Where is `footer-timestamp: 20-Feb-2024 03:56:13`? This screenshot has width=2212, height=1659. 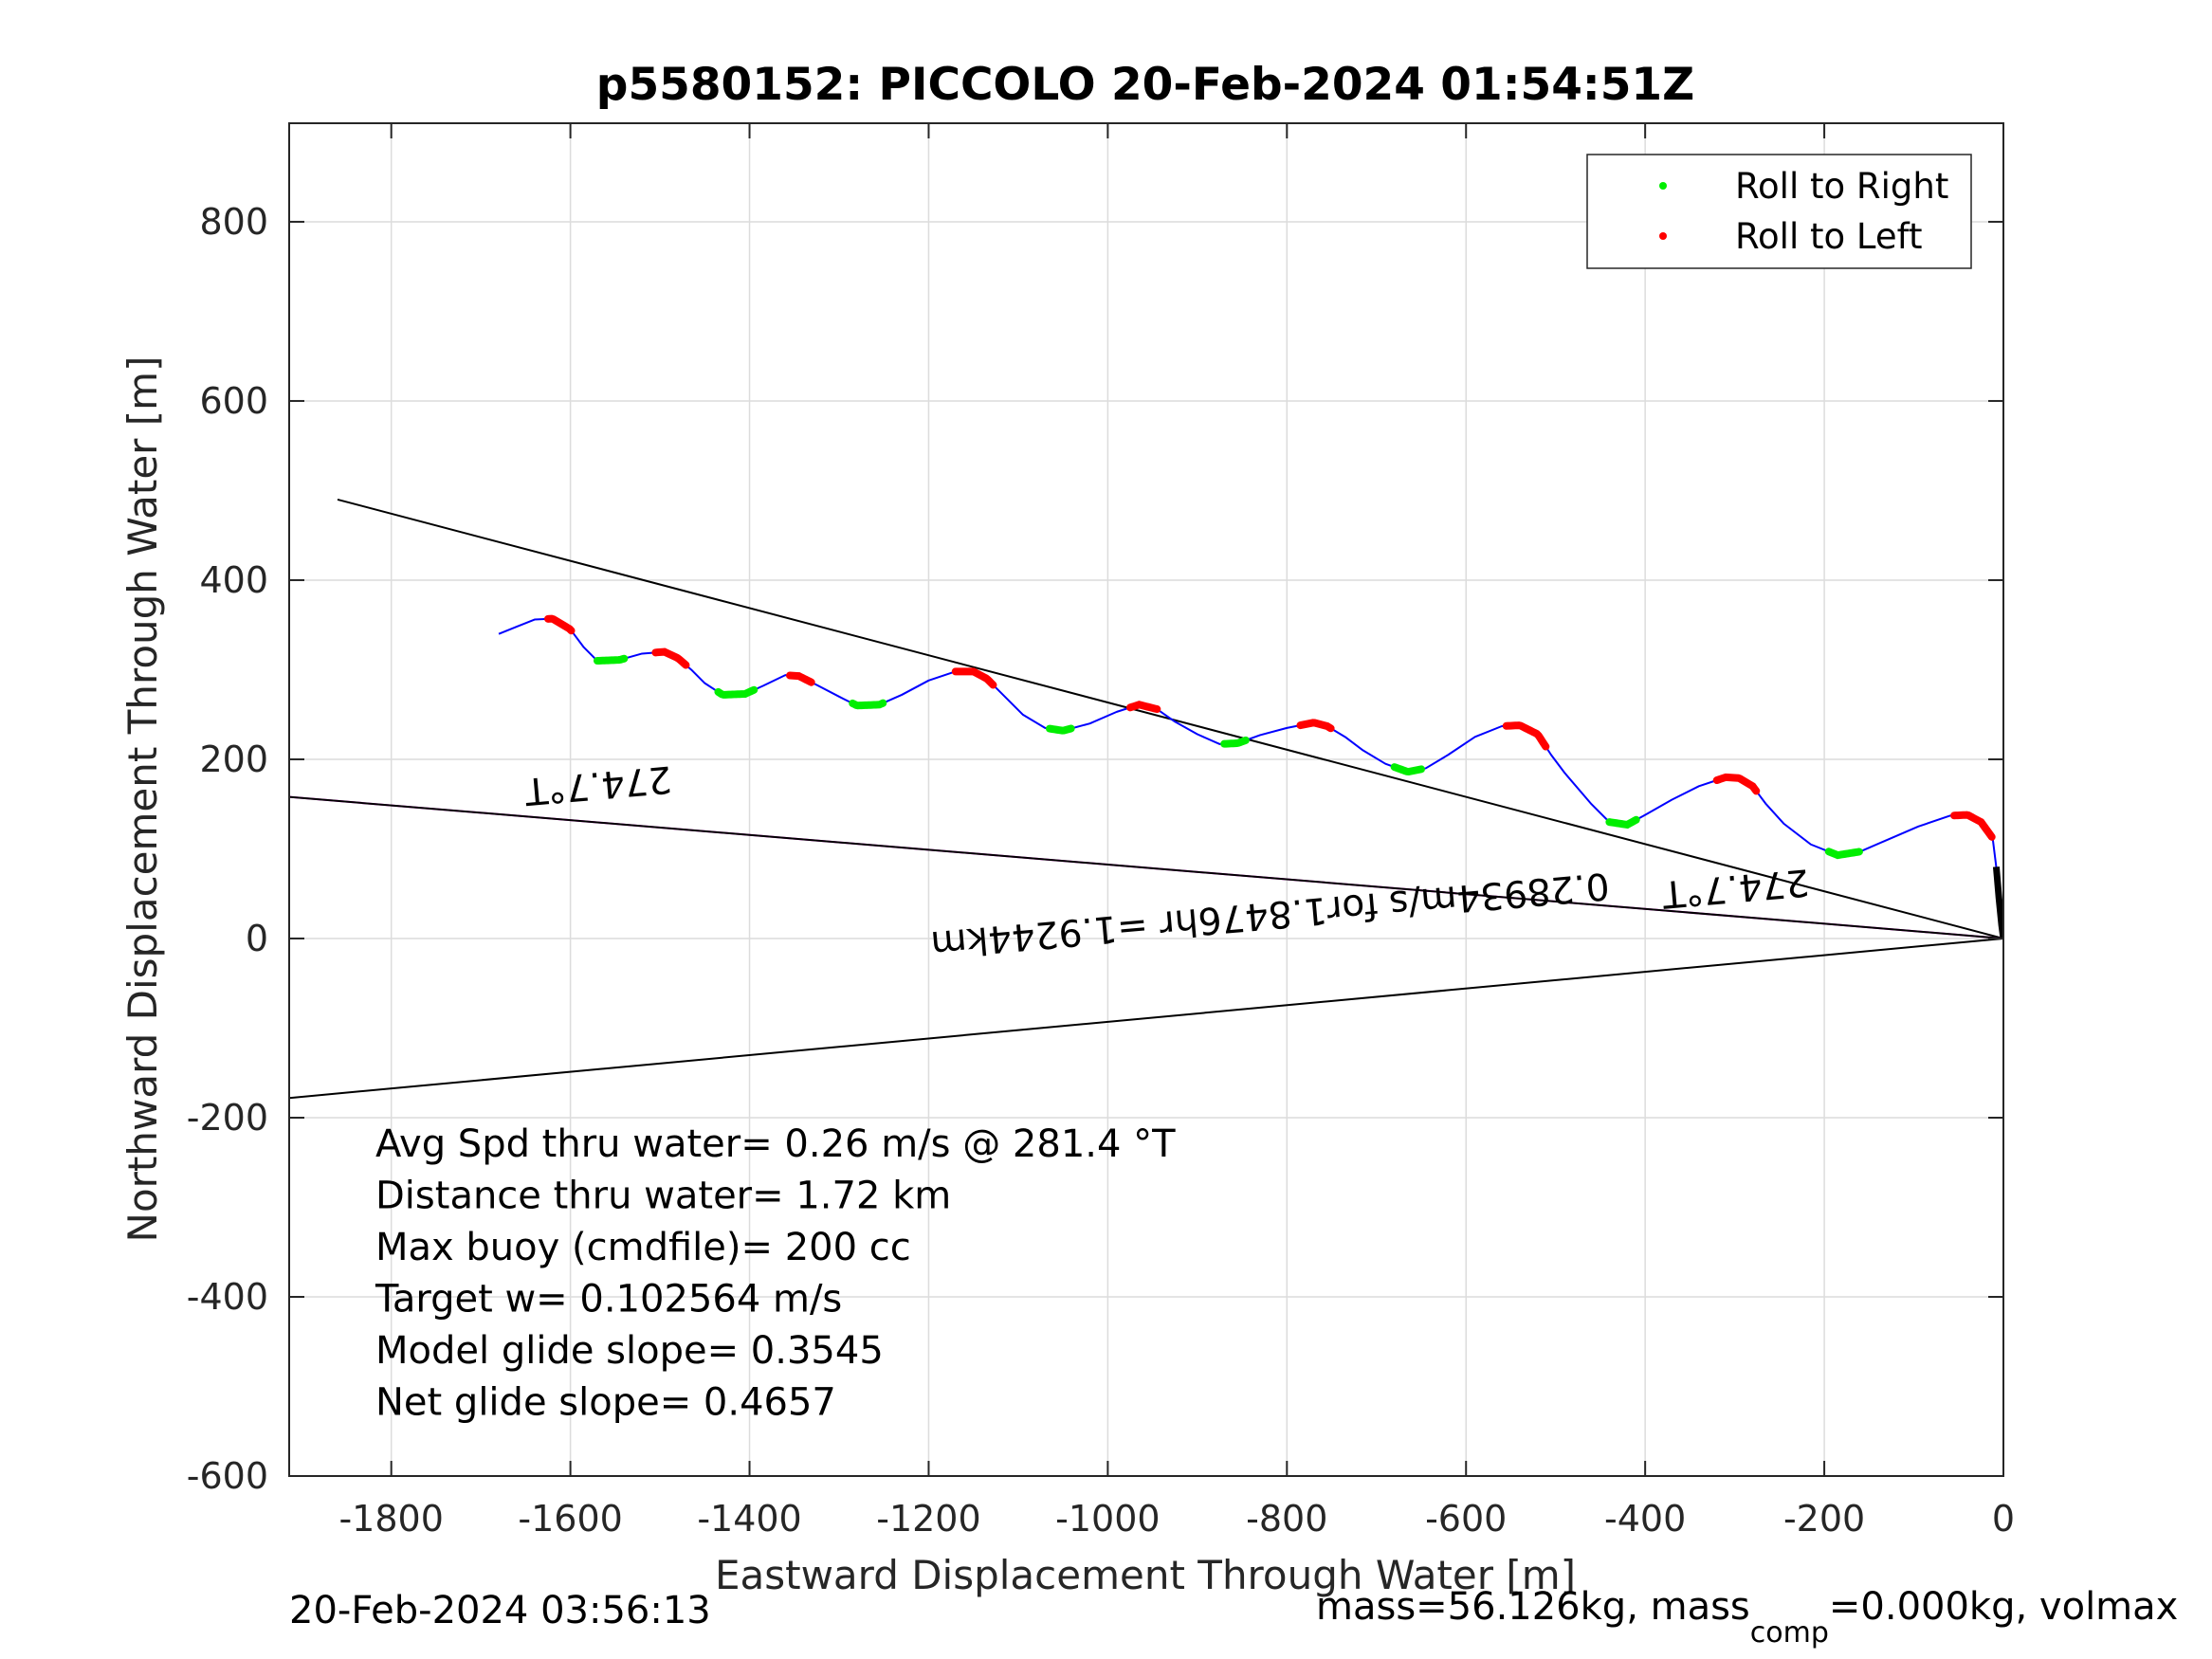
footer-timestamp: 20-Feb-2024 03:56:13 is located at coordinates (500, 1610).